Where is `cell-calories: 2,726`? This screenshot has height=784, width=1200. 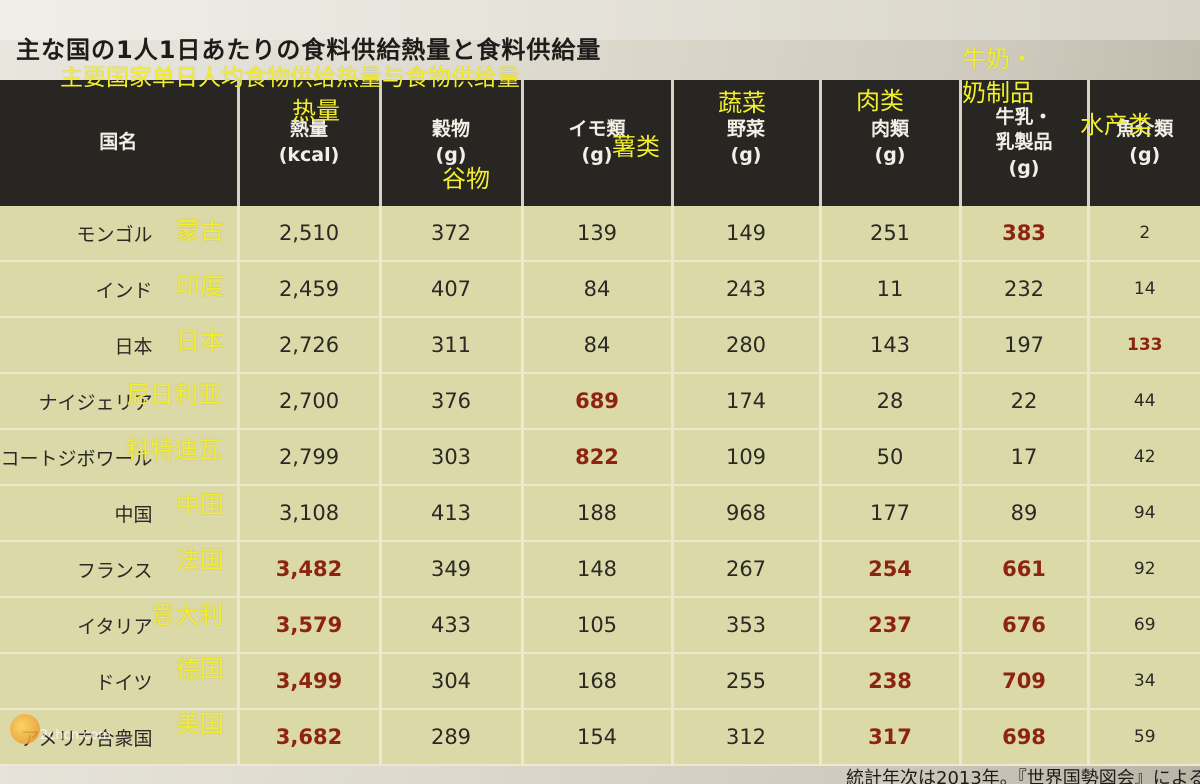 cell-calories: 2,726 is located at coordinates (310, 345).